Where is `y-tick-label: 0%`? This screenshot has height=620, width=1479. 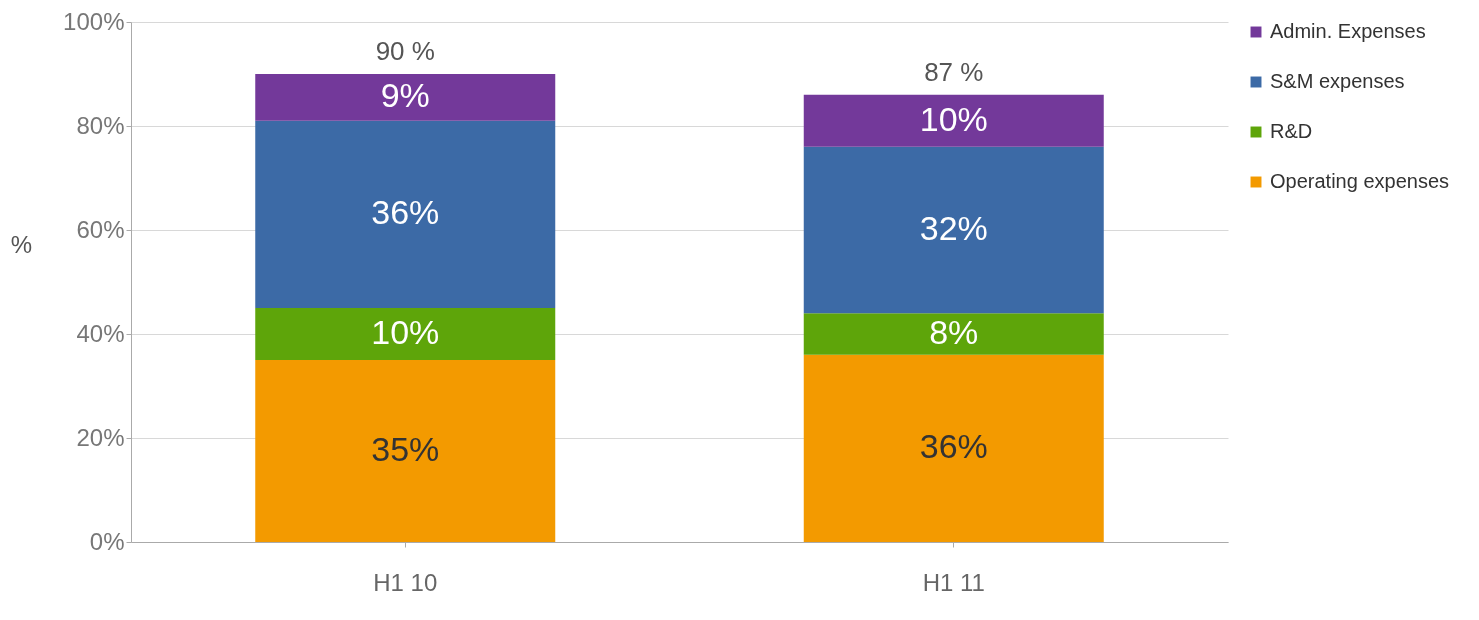
y-tick-label: 0% is located at coordinates (107, 541).